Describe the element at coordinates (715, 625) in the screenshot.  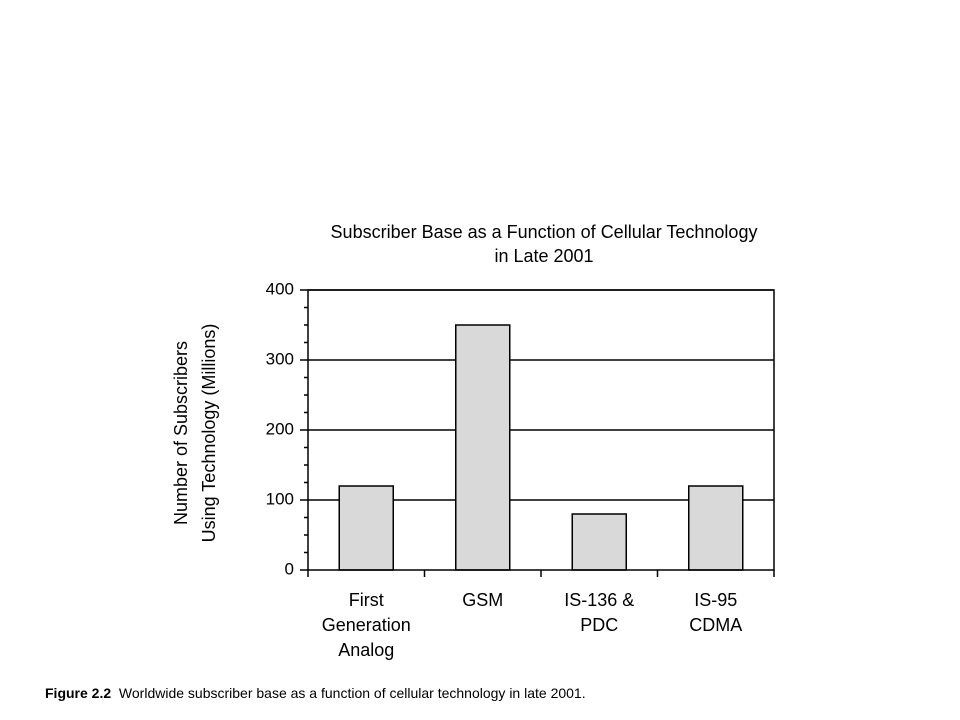
I see `x-tick-label: CDMA` at that location.